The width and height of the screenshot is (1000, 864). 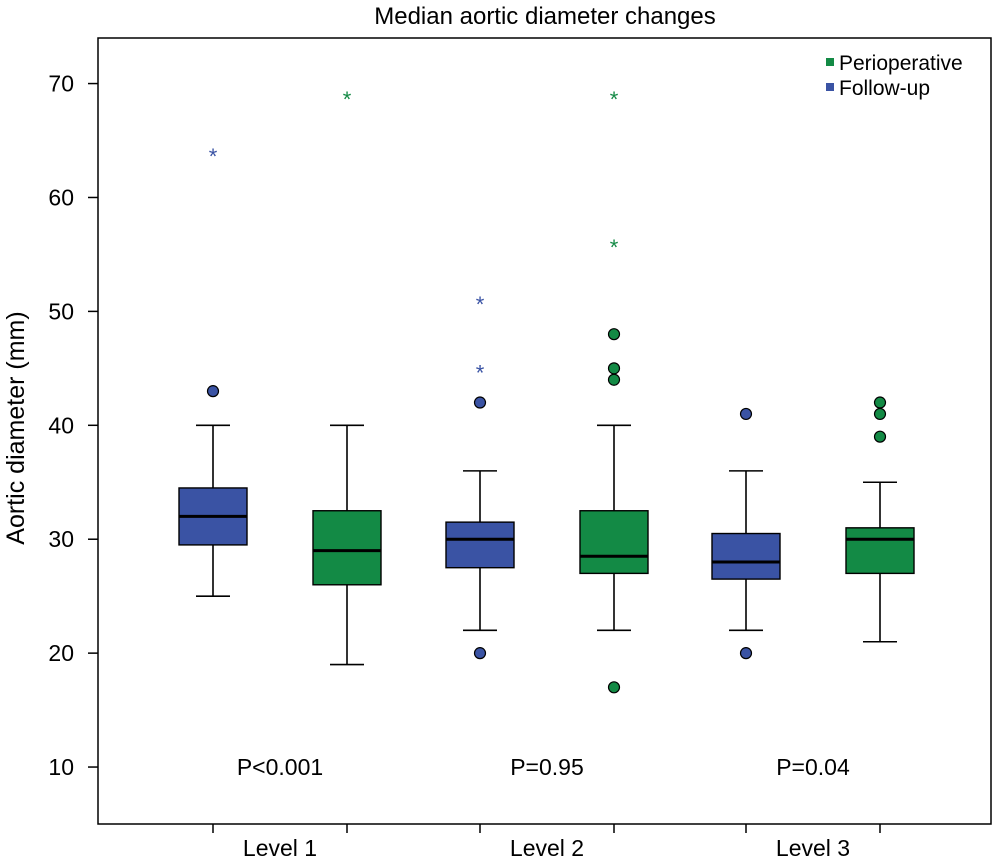 I want to click on p-value-label: P=0.95, so click(x=547, y=767).